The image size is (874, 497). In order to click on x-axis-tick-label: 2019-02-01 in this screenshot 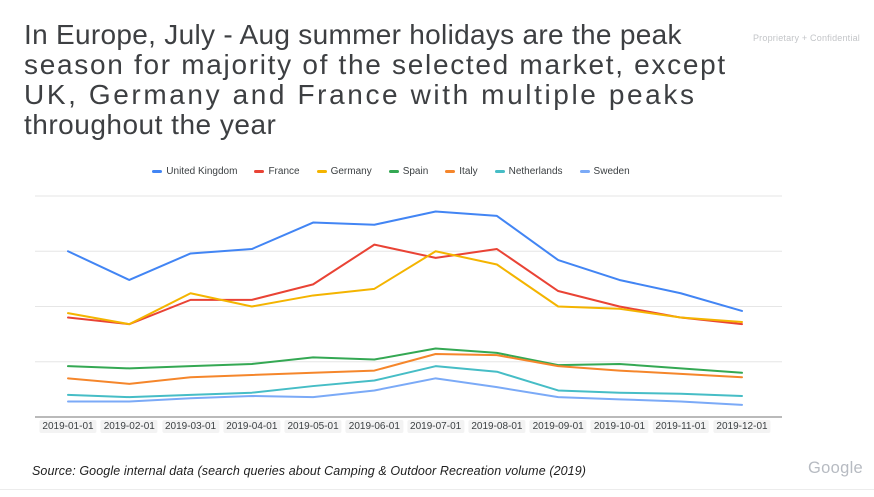, I will do `click(129, 426)`.